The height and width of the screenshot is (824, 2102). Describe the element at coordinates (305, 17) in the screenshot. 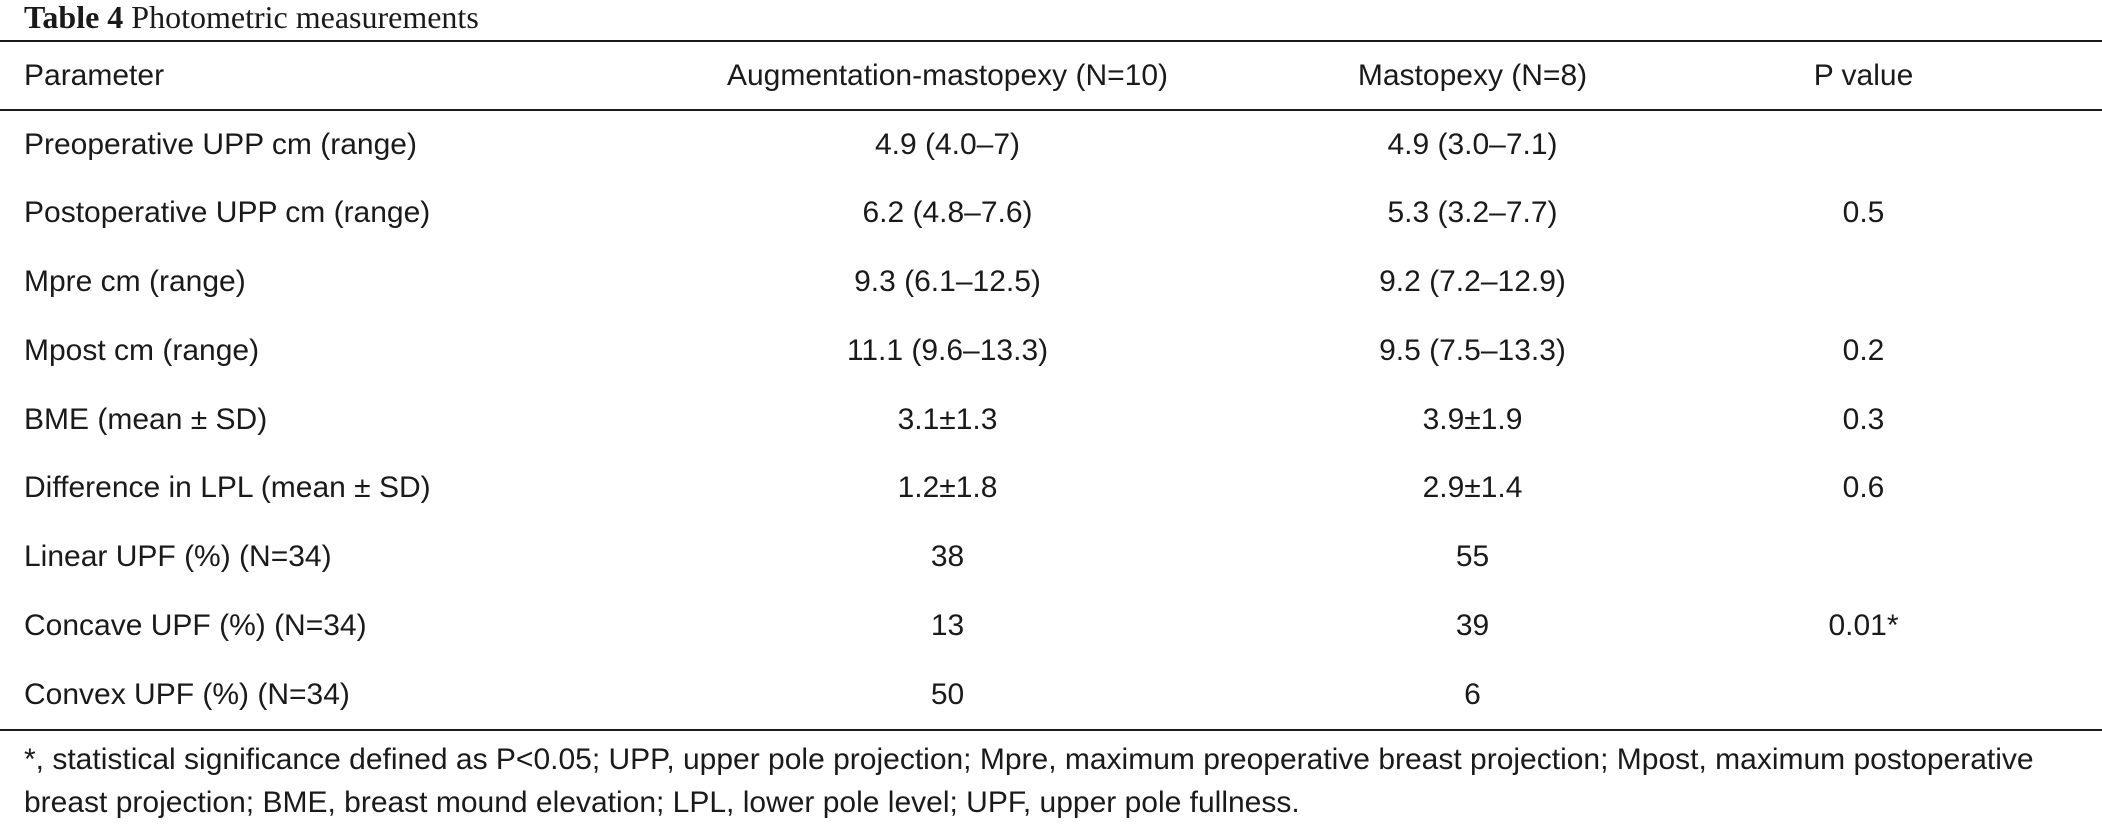

I see `table-caption-title: Photometric measurements` at that location.